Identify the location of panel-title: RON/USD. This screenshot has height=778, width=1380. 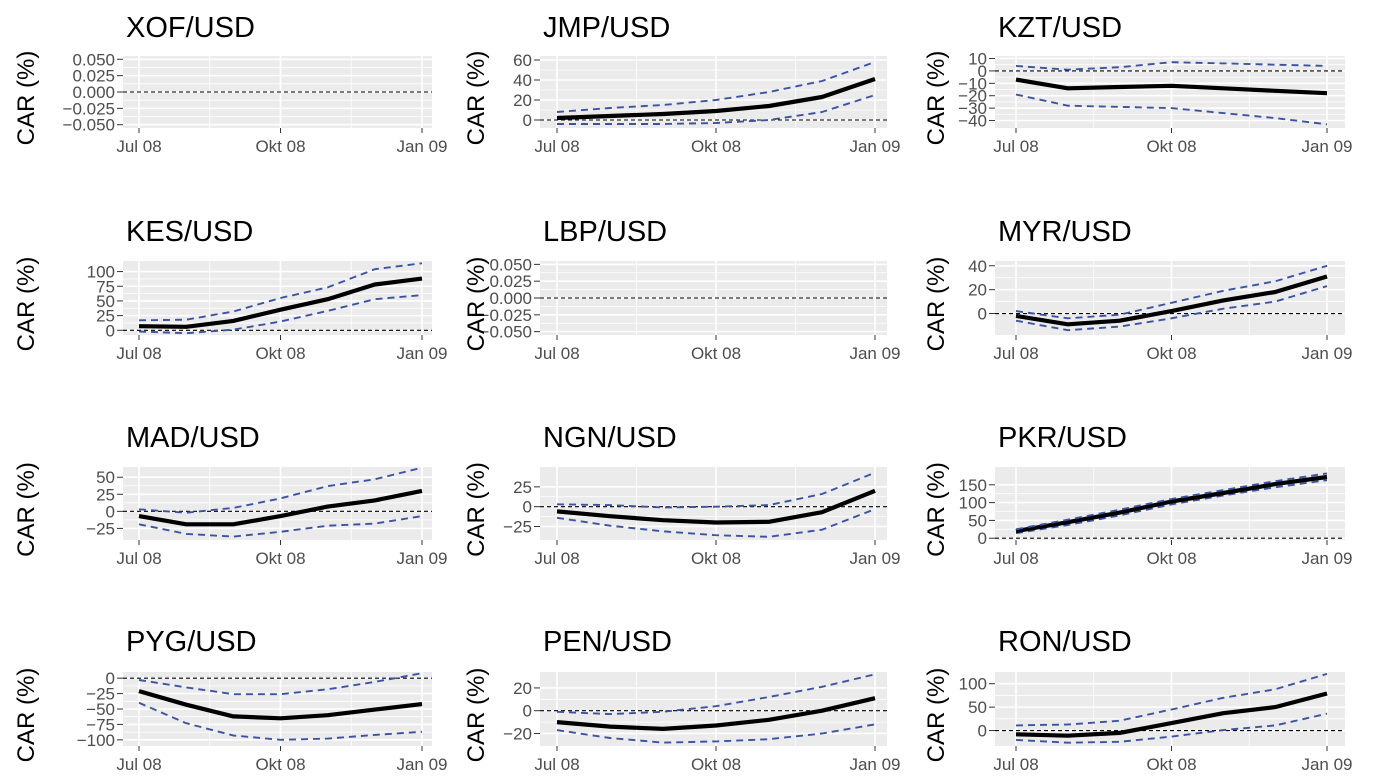
(1065, 642).